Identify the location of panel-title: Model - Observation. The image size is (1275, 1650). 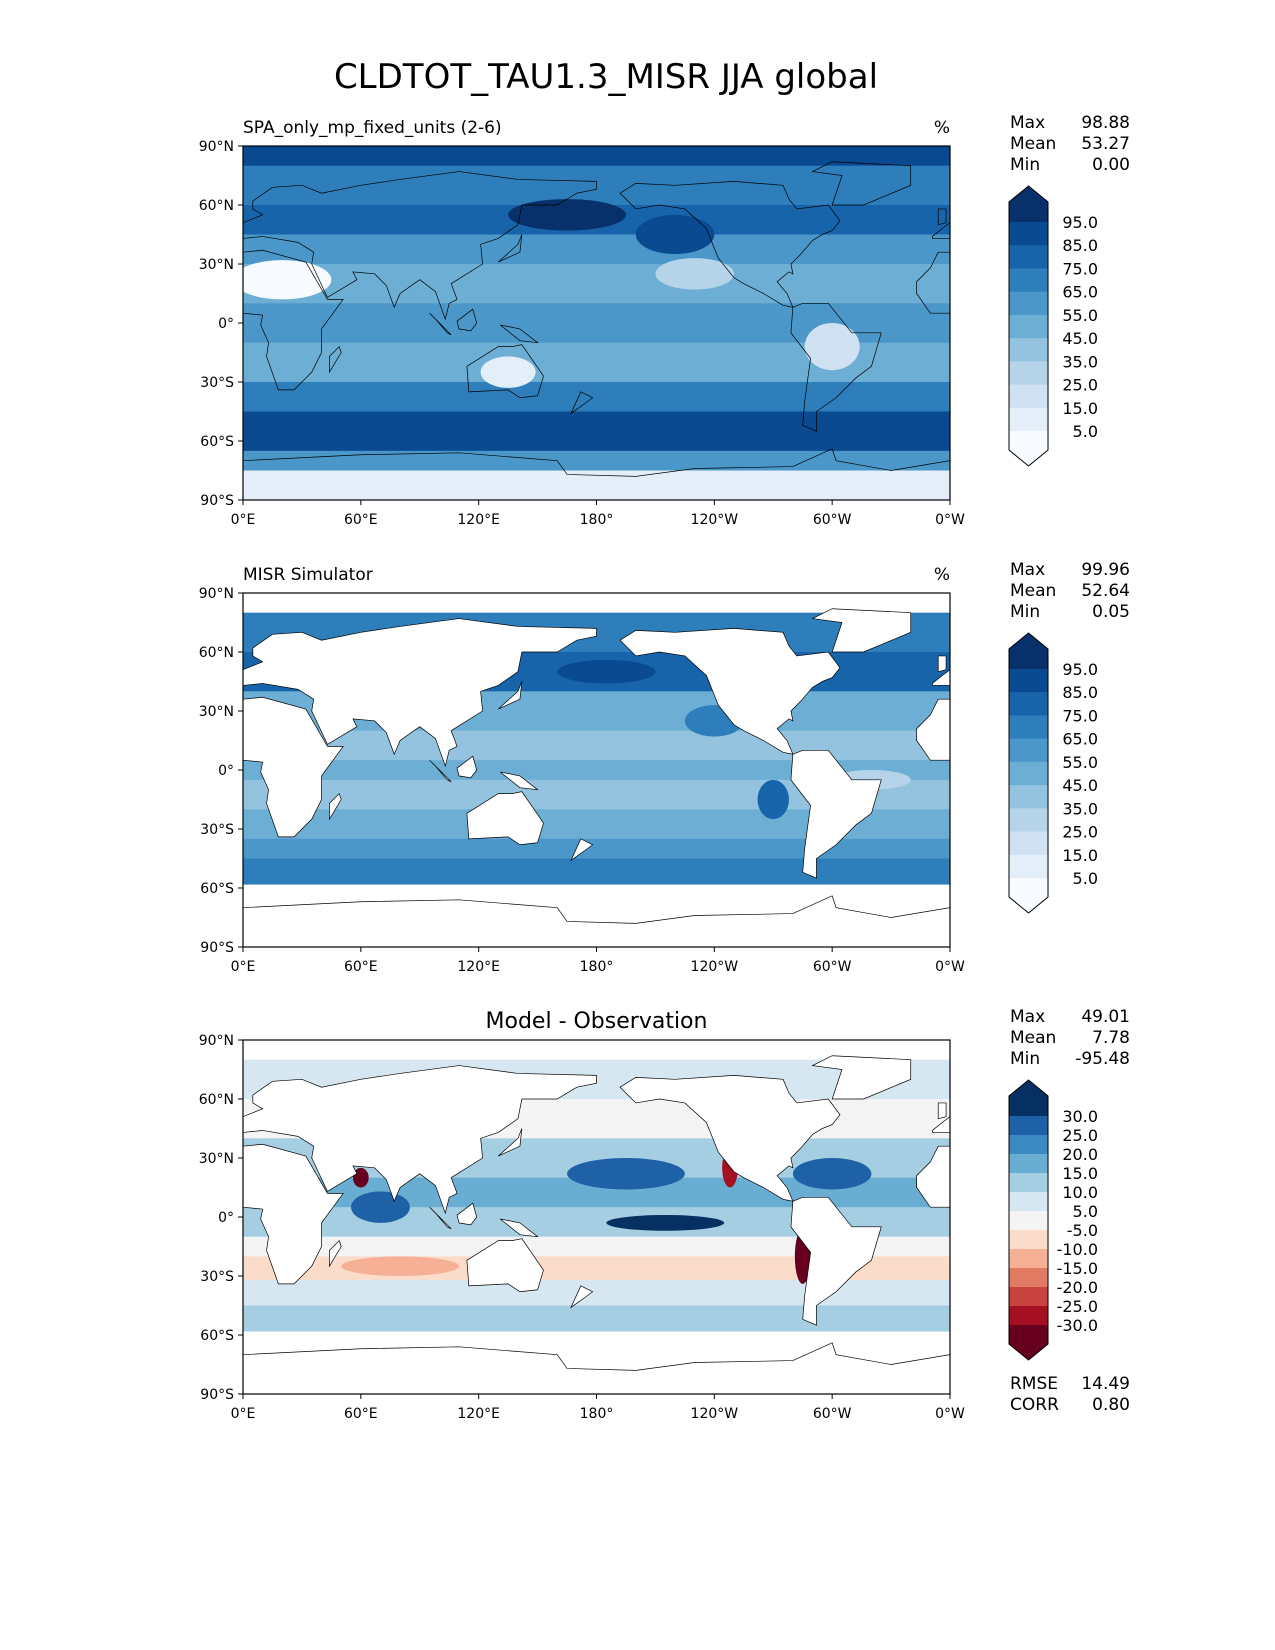
(597, 1021).